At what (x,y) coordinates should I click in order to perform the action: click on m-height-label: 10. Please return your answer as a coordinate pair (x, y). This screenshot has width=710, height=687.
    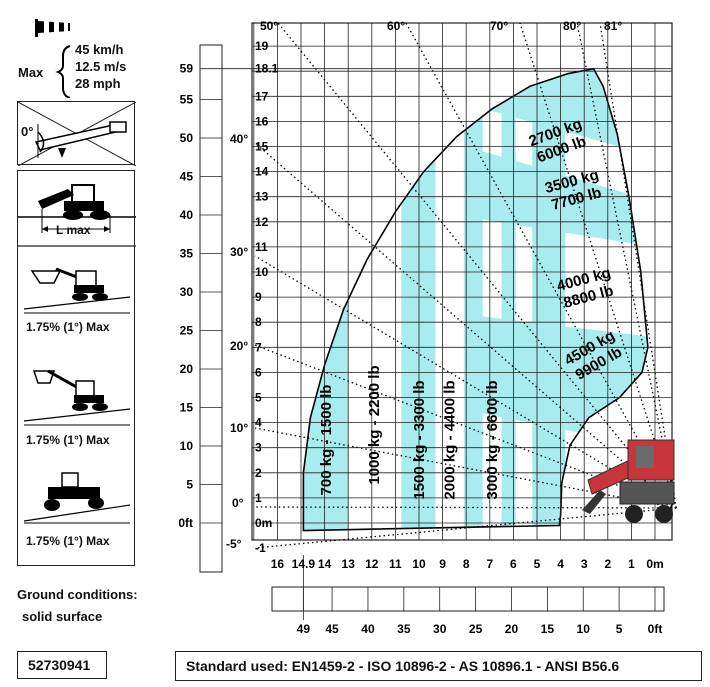
    Looking at the image, I should click on (262, 272).